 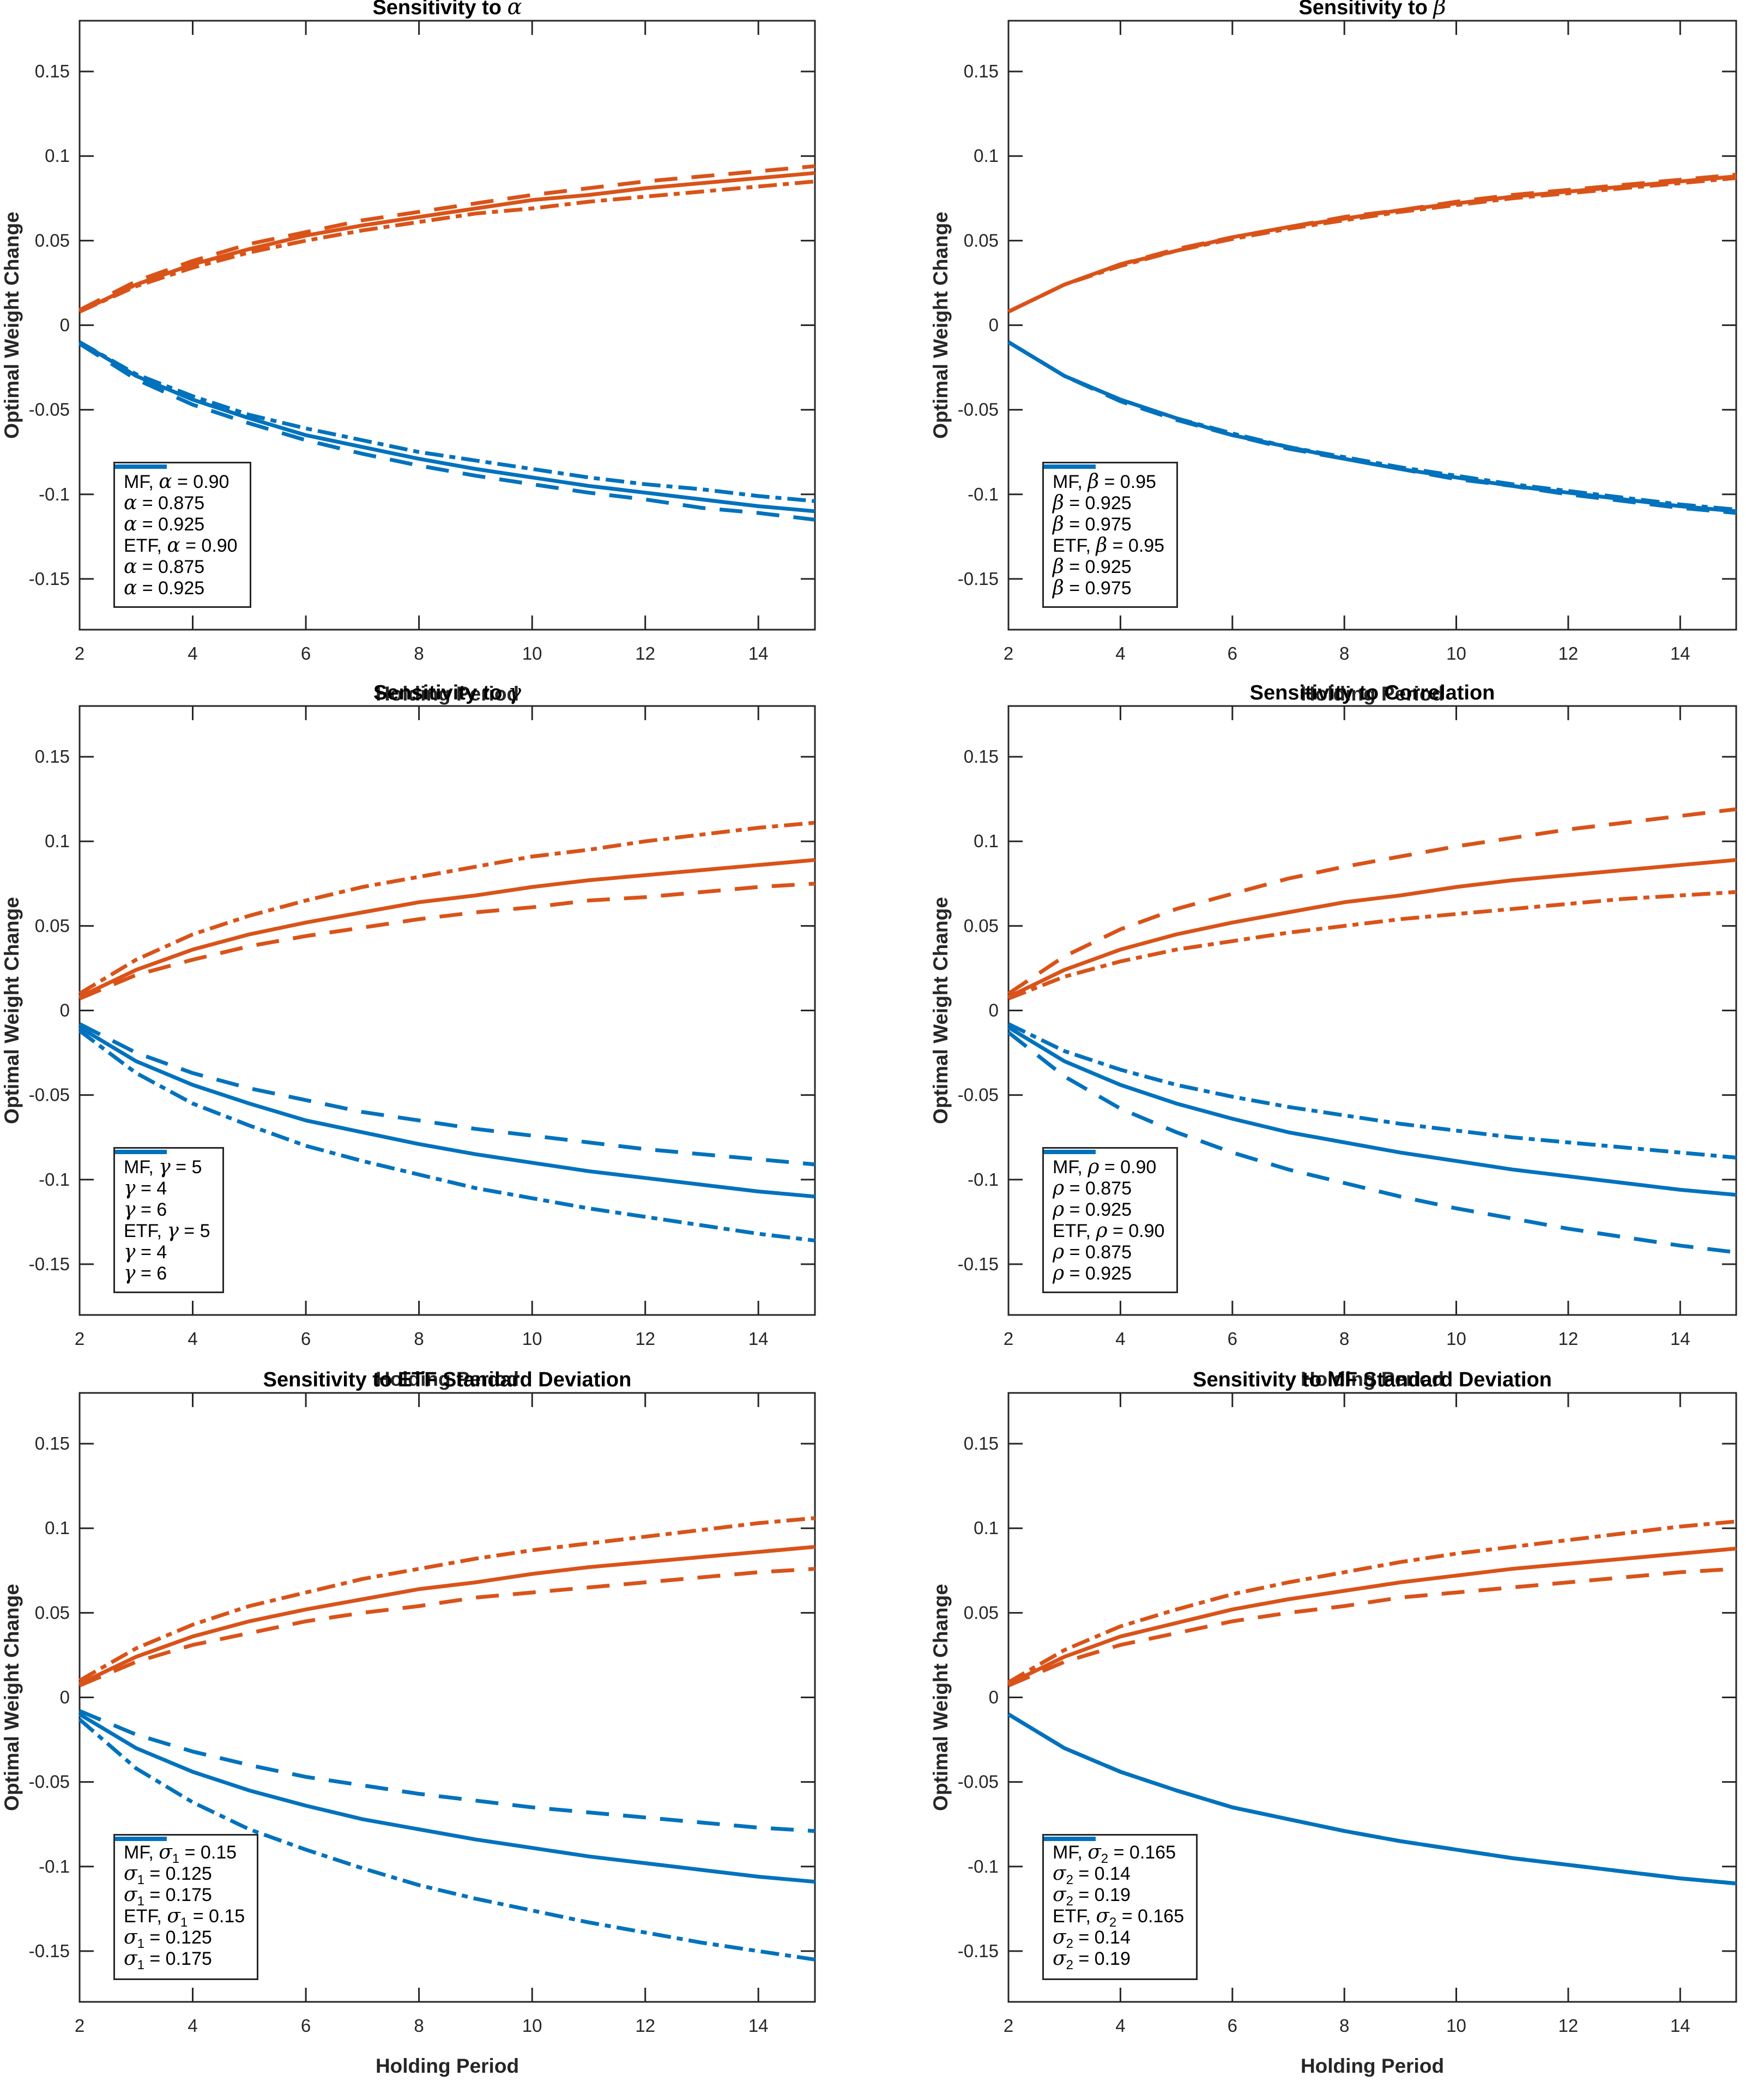 I want to click on legend-entry: β = 0.975, so click(x=1104, y=531).